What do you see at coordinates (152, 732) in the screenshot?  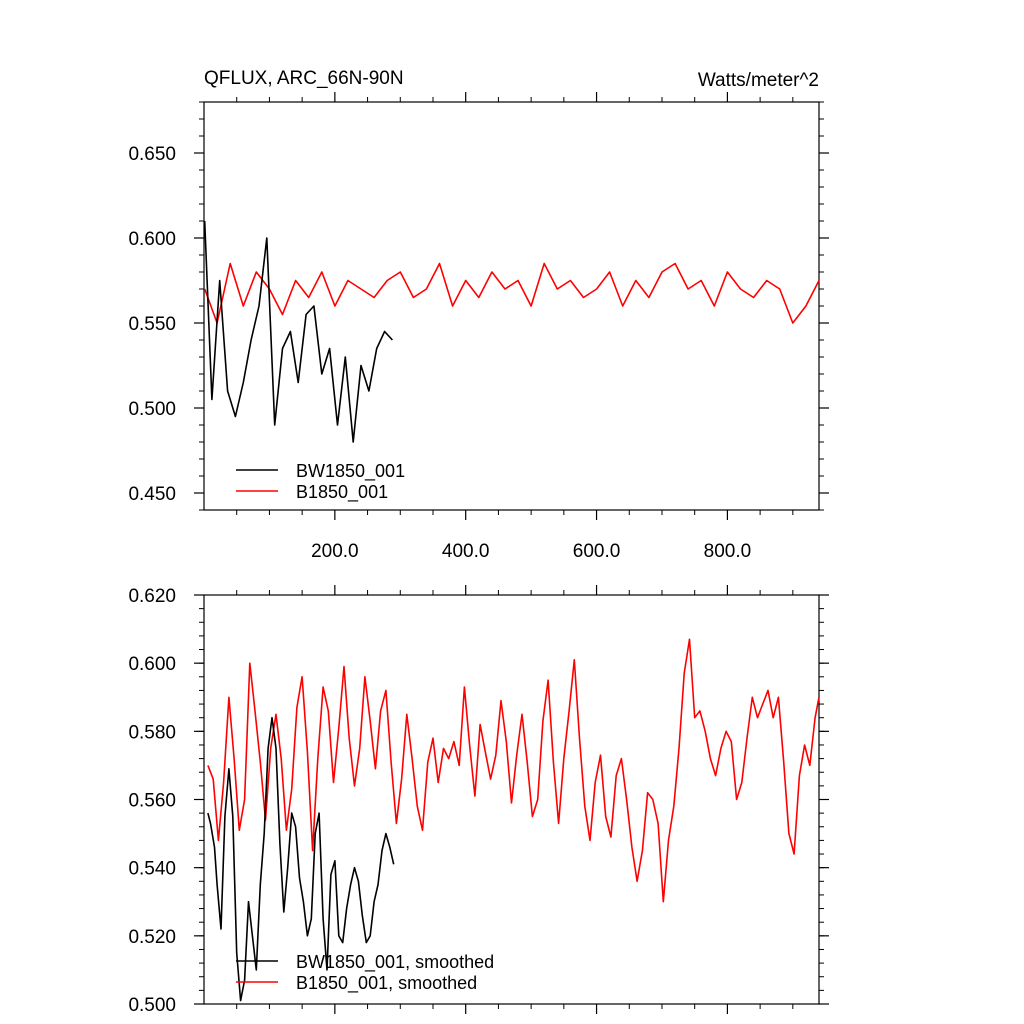 I see `bottom-y-tick-label: 0.580` at bounding box center [152, 732].